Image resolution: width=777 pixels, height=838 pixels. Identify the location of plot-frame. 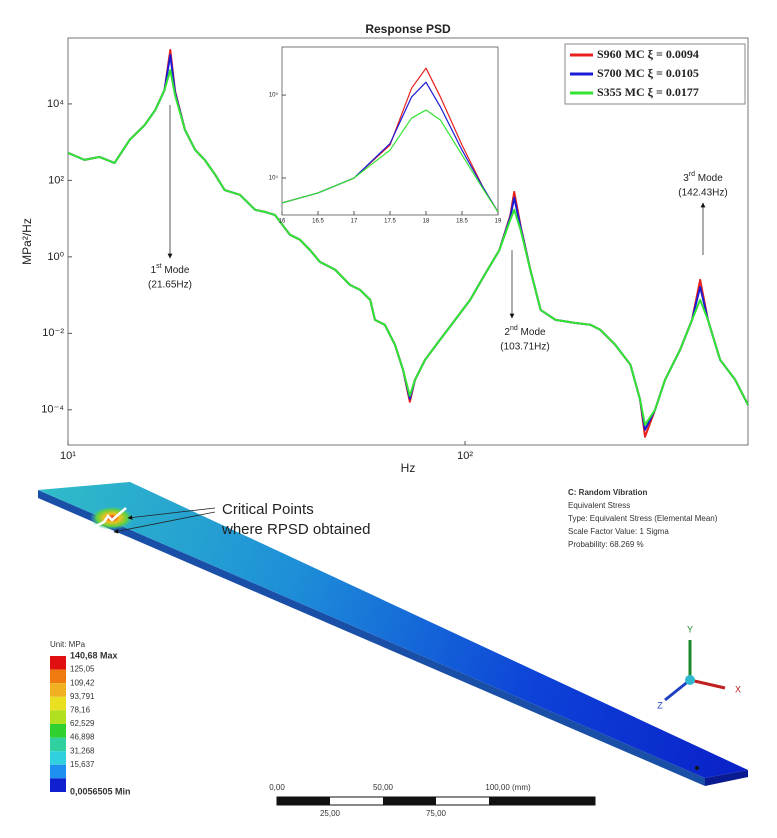
(390, 131).